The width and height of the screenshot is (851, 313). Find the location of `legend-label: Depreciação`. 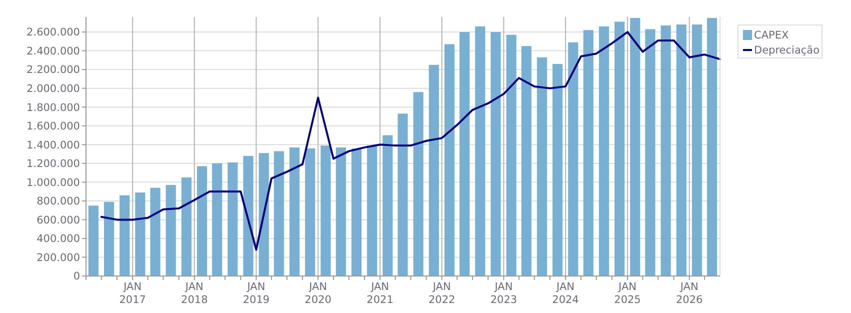

legend-label: Depreciação is located at coordinates (787, 50).